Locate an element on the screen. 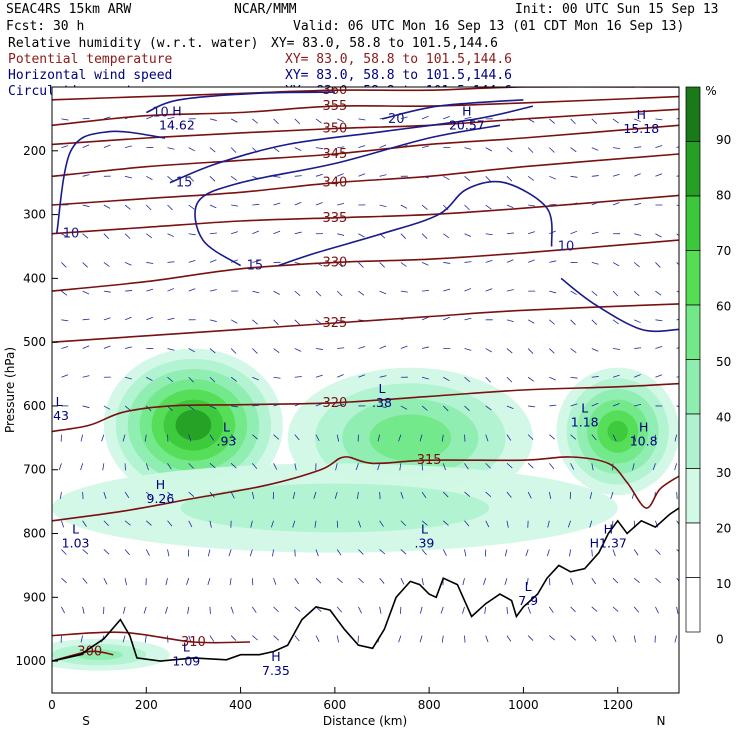  y-tick-label: 200 is located at coordinates (34, 151).